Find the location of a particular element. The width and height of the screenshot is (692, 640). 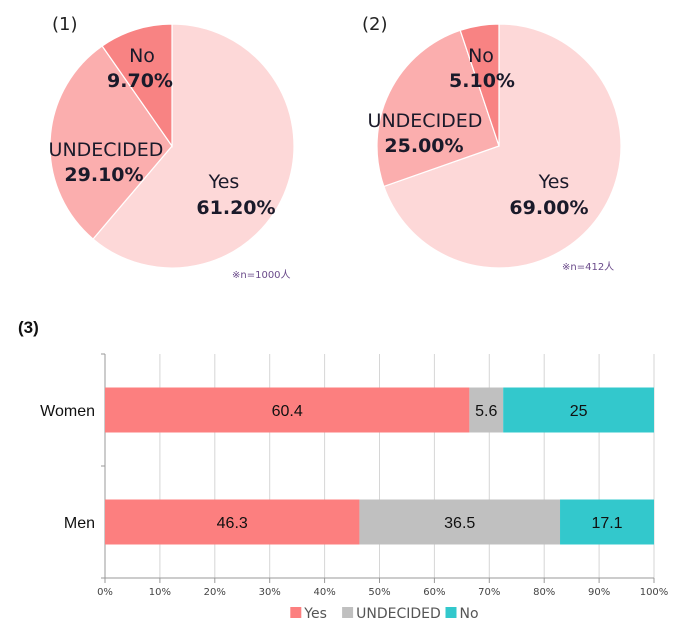

bar-men-yes is located at coordinates (232, 522).